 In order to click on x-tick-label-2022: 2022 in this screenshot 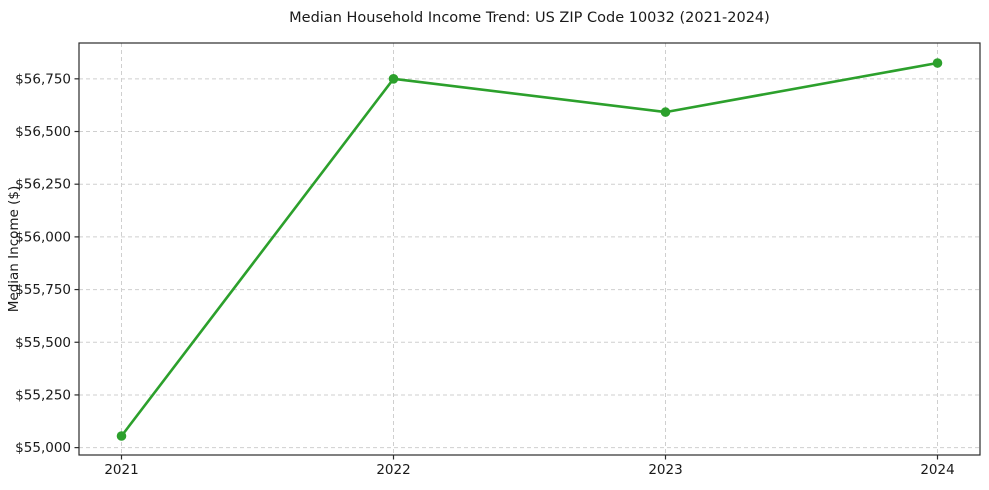, I will do `click(393, 470)`.